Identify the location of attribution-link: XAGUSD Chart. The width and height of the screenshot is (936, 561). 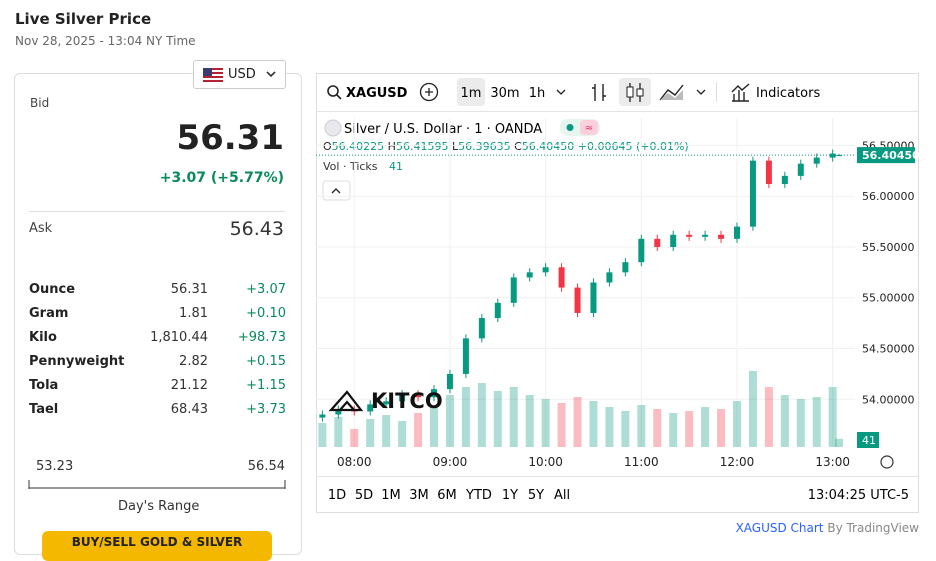
(779, 528).